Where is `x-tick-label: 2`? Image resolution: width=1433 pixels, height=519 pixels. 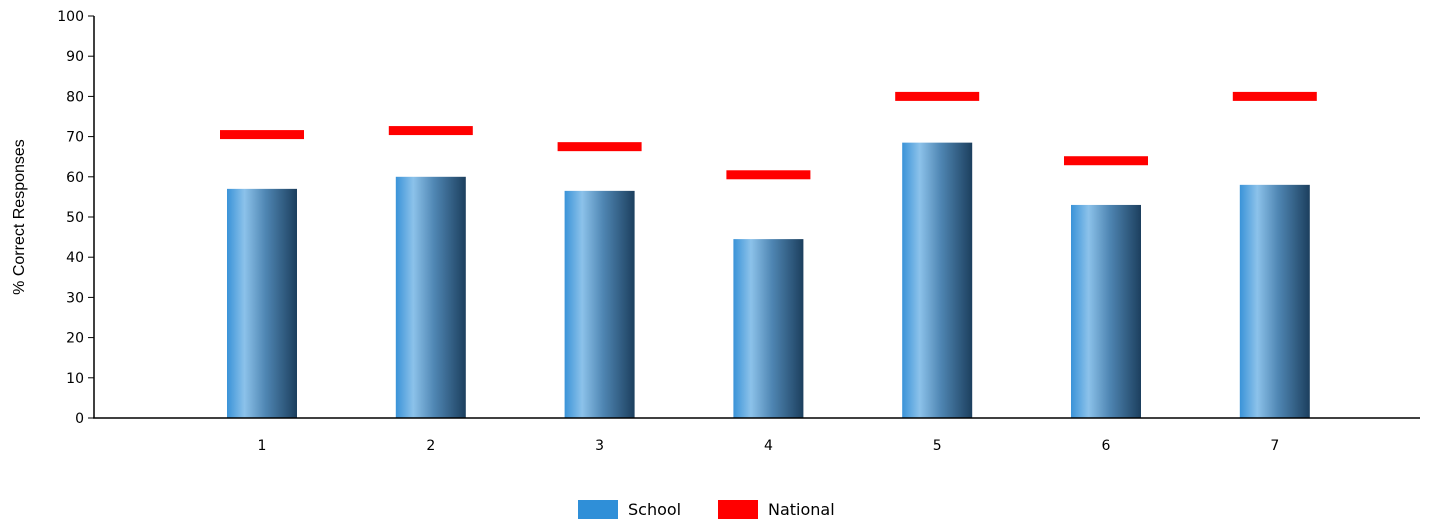
x-tick-label: 2 is located at coordinates (430, 446).